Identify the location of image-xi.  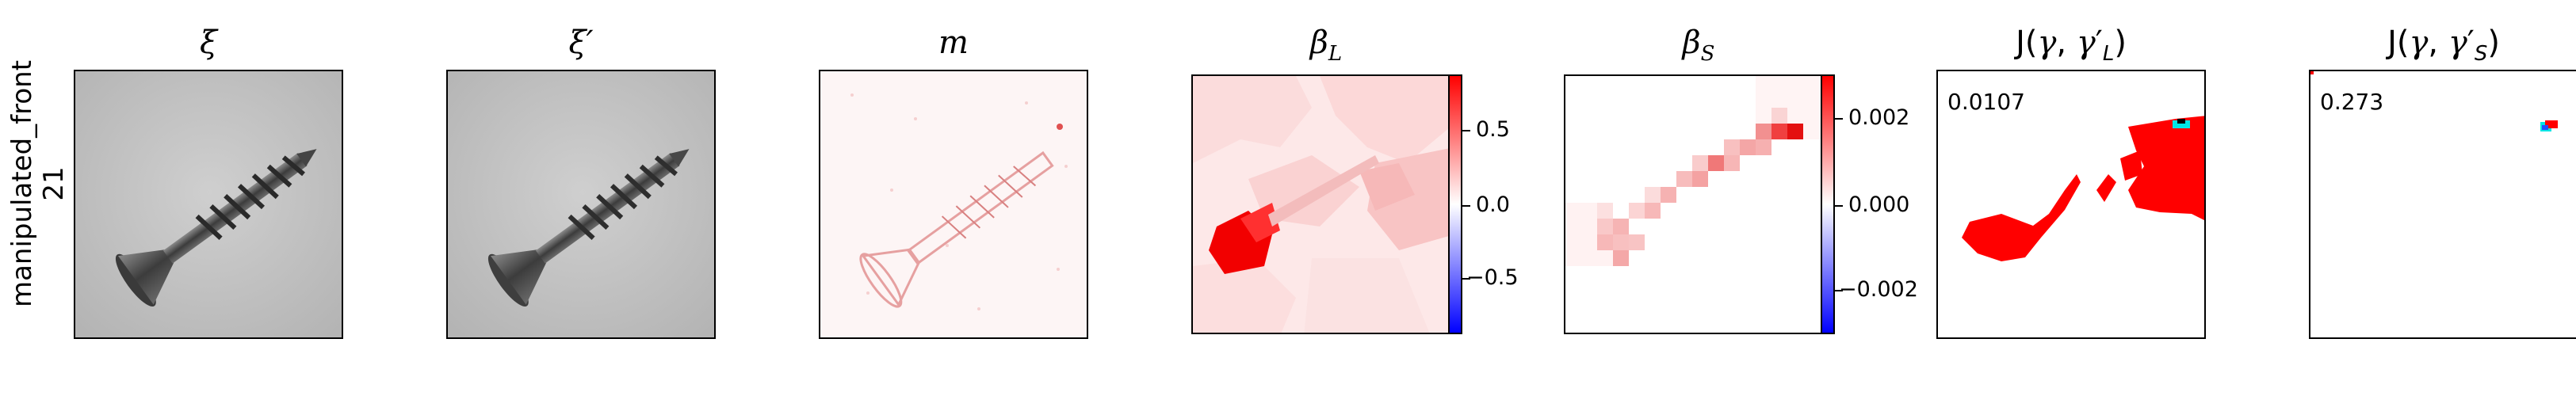
(208, 204).